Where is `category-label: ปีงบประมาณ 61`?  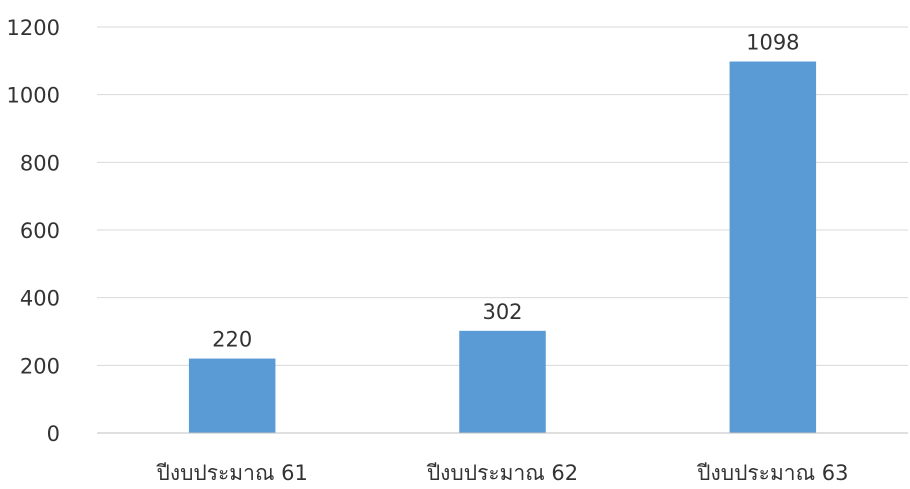
category-label: ปีงบประมาณ 61 is located at coordinates (232, 473).